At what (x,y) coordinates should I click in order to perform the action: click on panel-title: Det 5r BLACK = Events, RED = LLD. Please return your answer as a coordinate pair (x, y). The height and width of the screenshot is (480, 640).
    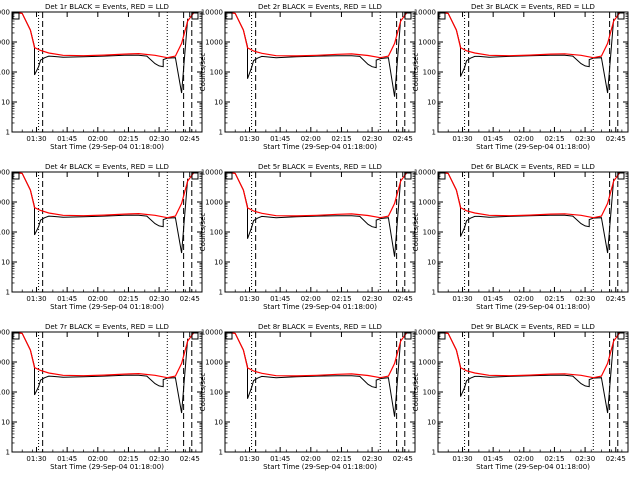
    Looking at the image, I should click on (320, 167).